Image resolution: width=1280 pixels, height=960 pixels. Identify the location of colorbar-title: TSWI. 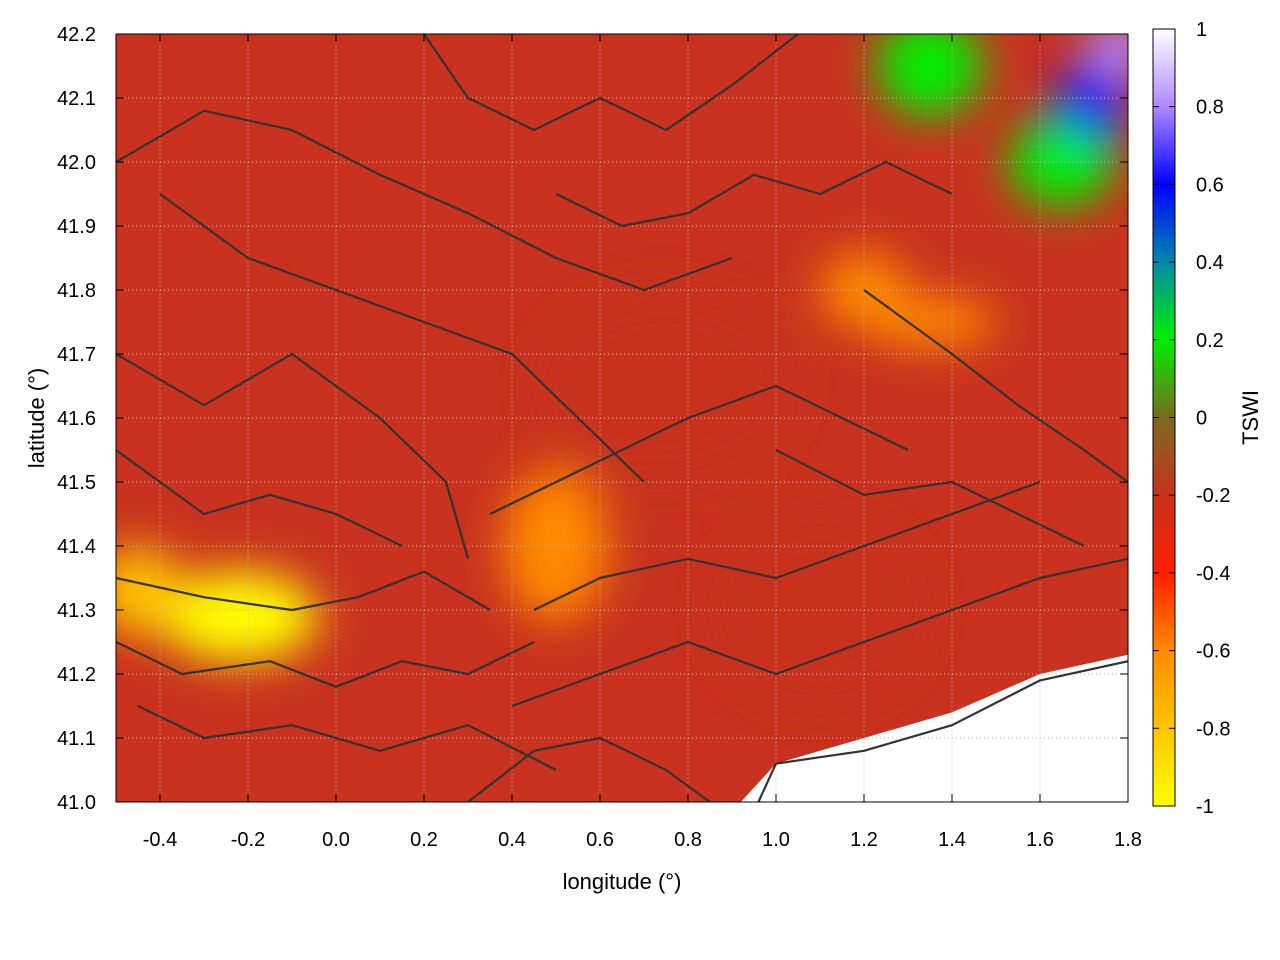
(1250, 417).